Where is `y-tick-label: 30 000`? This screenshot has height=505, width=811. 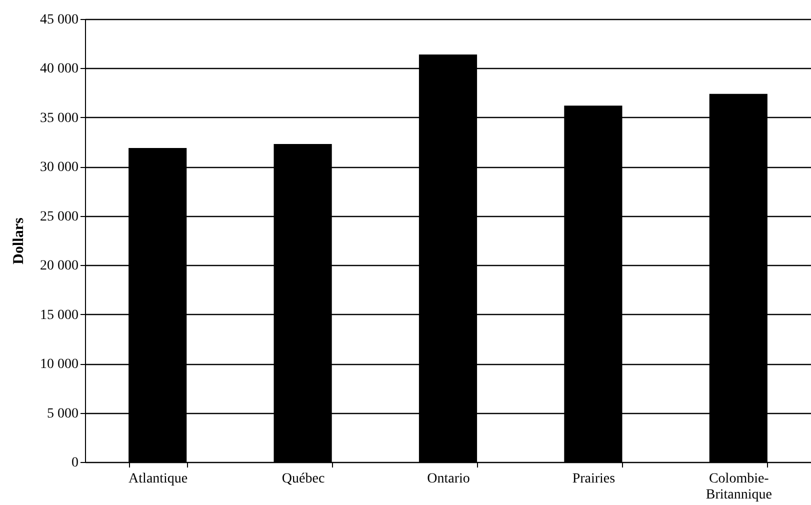 y-tick-label: 30 000 is located at coordinates (59, 168).